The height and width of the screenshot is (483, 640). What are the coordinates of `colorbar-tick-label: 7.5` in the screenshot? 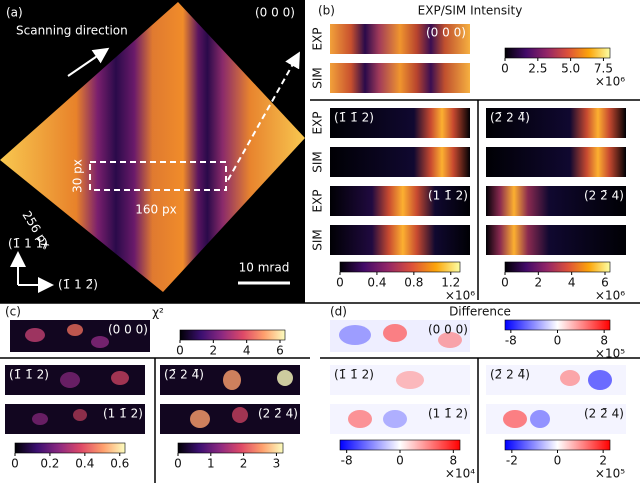 It's located at (603, 69).